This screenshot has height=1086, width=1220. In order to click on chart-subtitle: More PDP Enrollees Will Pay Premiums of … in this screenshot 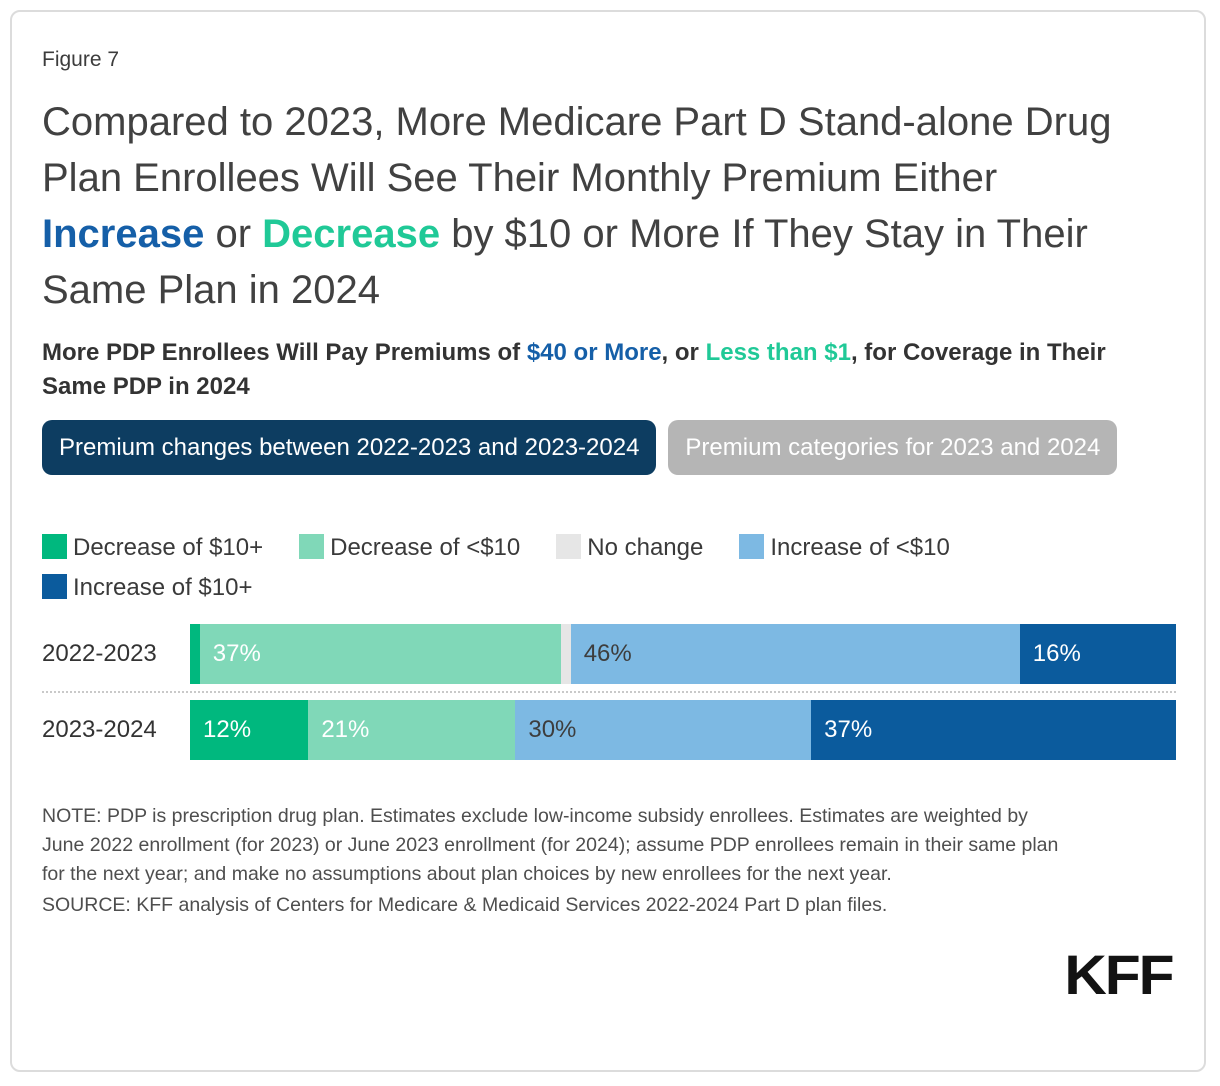, I will do `click(609, 370)`.